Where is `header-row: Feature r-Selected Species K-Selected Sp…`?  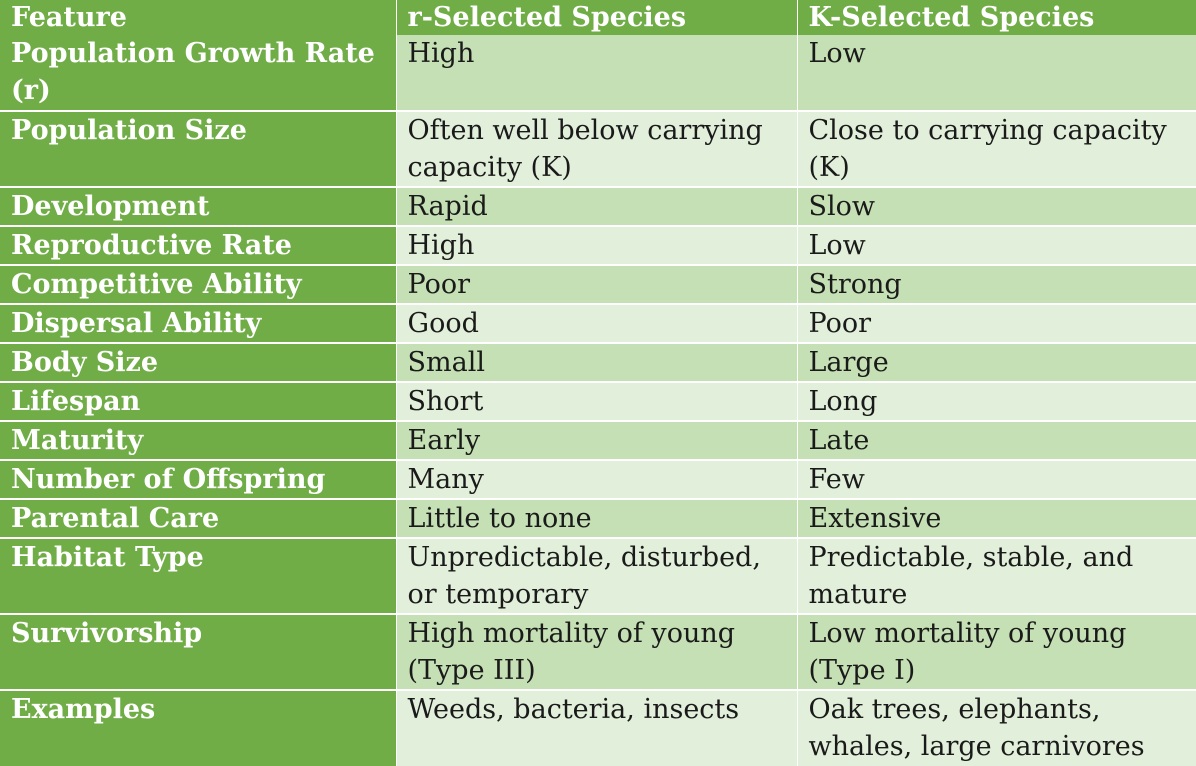
header-row: Feature r-Selected Species K-Selected Sp… is located at coordinates (598, 17).